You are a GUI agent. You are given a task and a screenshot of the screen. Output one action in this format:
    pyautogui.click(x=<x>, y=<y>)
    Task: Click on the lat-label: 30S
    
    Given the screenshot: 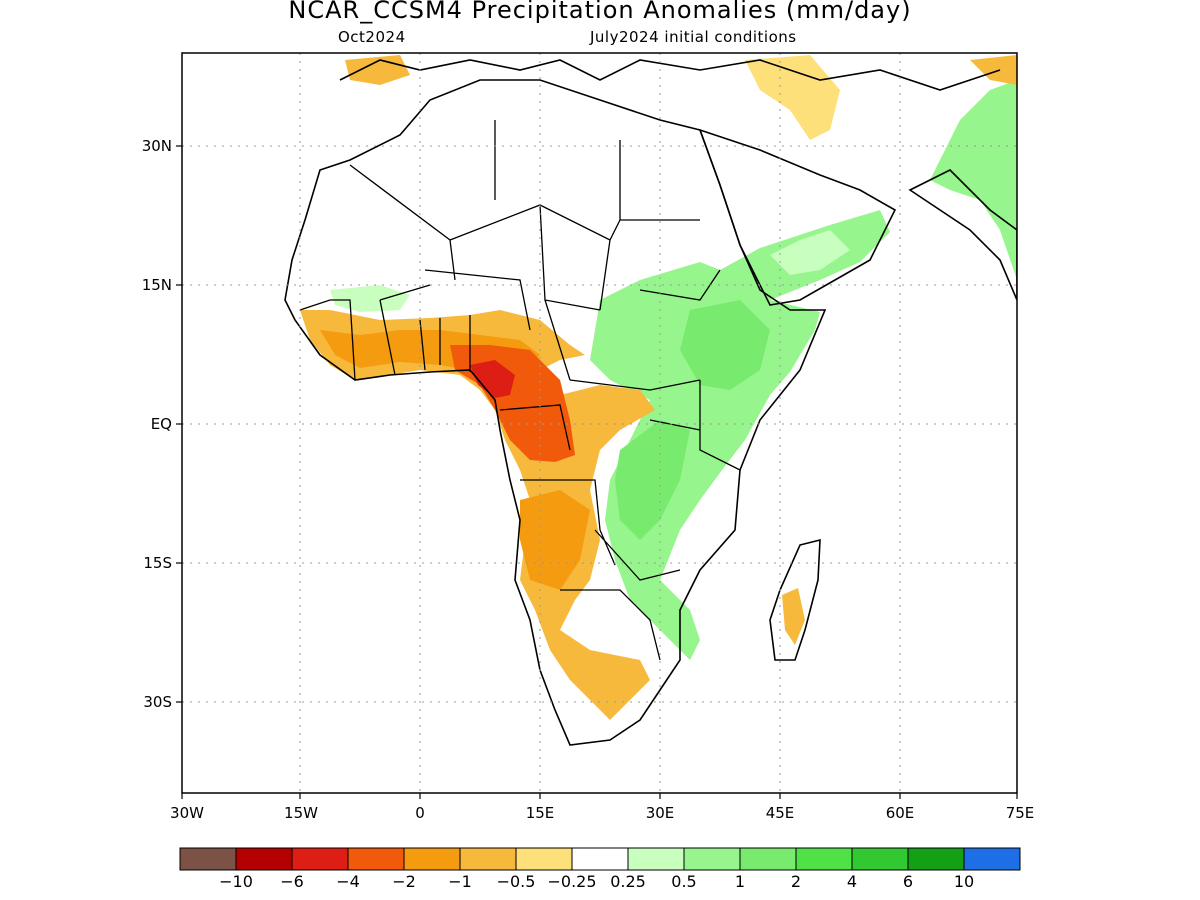 What is the action you would take?
    pyautogui.click(x=157, y=702)
    